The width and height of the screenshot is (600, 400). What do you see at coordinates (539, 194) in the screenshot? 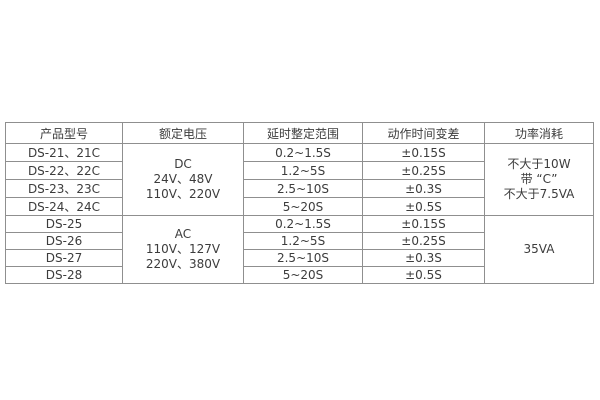
I see `power-line: 不大于7.5VA` at bounding box center [539, 194].